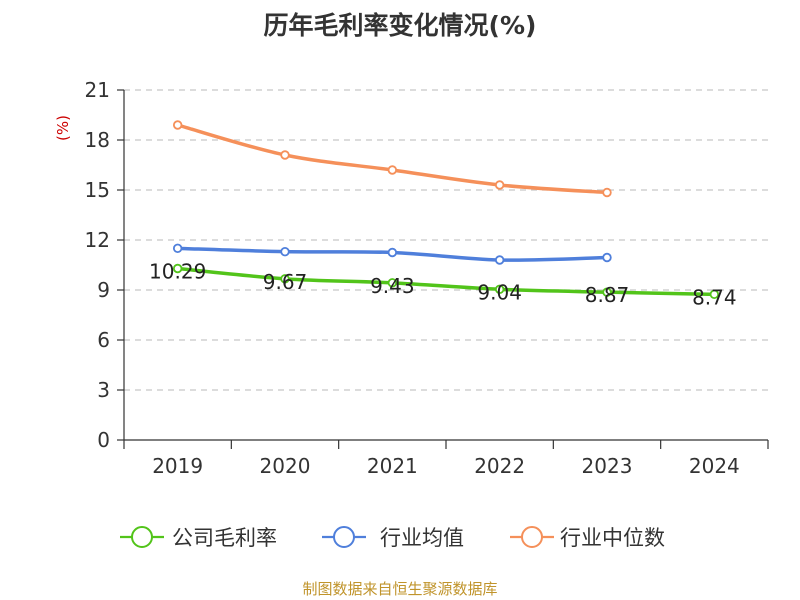 This screenshot has width=800, height=600. I want to click on point-行业中位数-2021, so click(392, 170).